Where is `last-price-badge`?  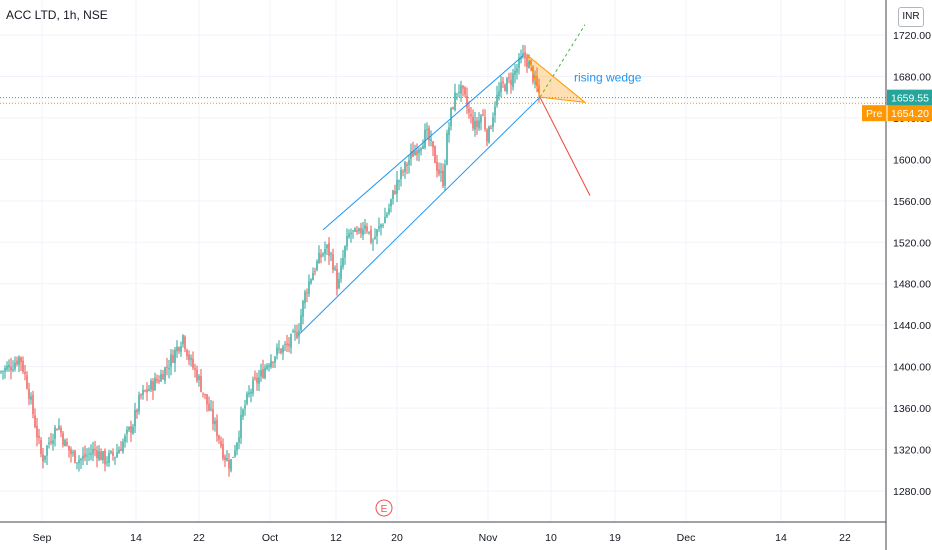
last-price-badge is located at coordinates (909, 97).